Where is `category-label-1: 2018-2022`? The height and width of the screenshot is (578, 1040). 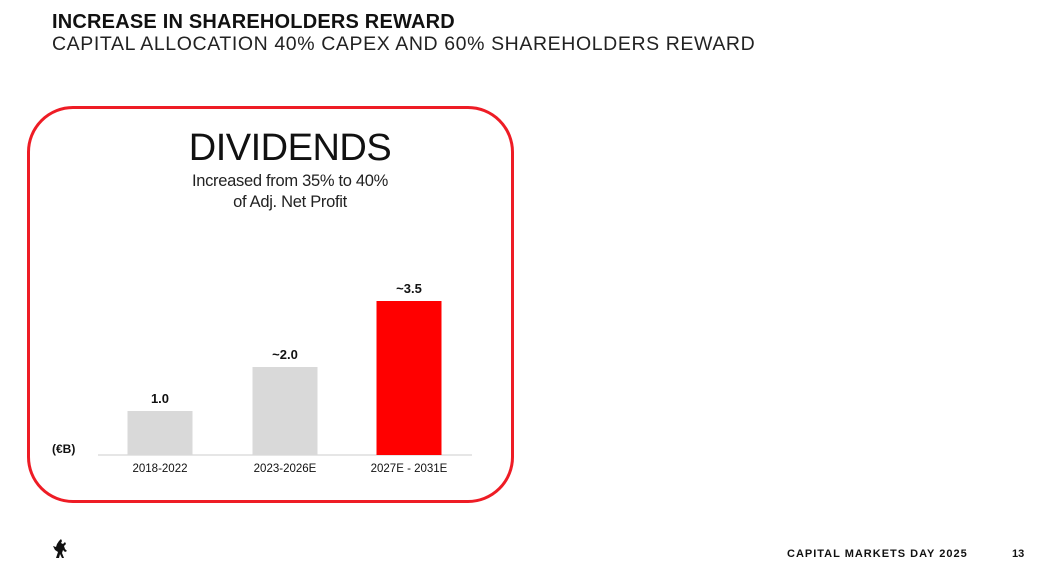 category-label-1: 2018-2022 is located at coordinates (160, 469).